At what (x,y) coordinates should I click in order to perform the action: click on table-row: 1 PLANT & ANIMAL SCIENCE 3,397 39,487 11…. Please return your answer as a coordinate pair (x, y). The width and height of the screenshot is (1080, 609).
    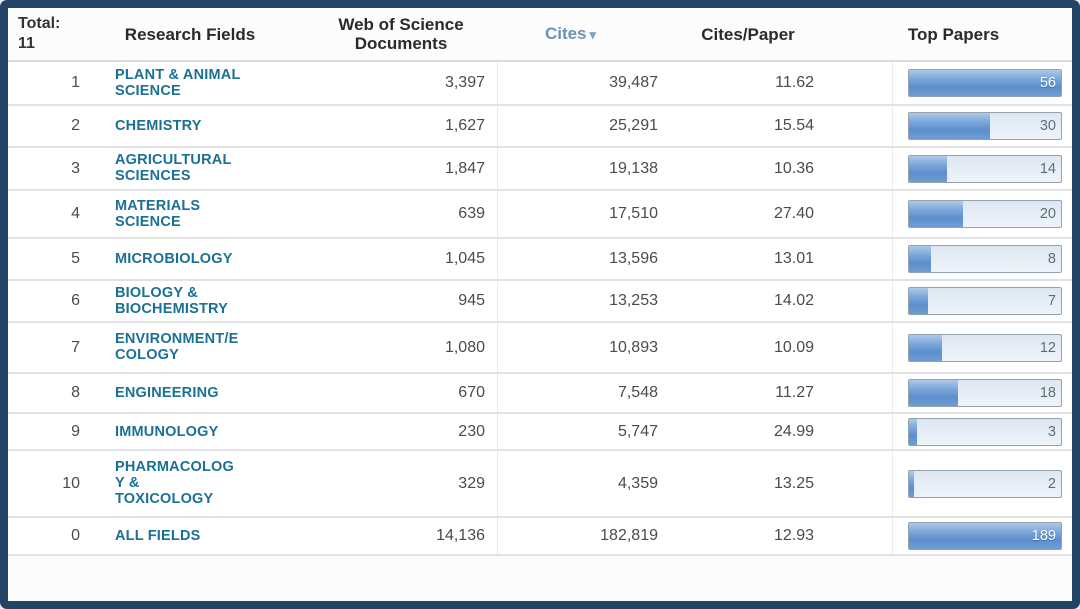
    Looking at the image, I should click on (540, 84).